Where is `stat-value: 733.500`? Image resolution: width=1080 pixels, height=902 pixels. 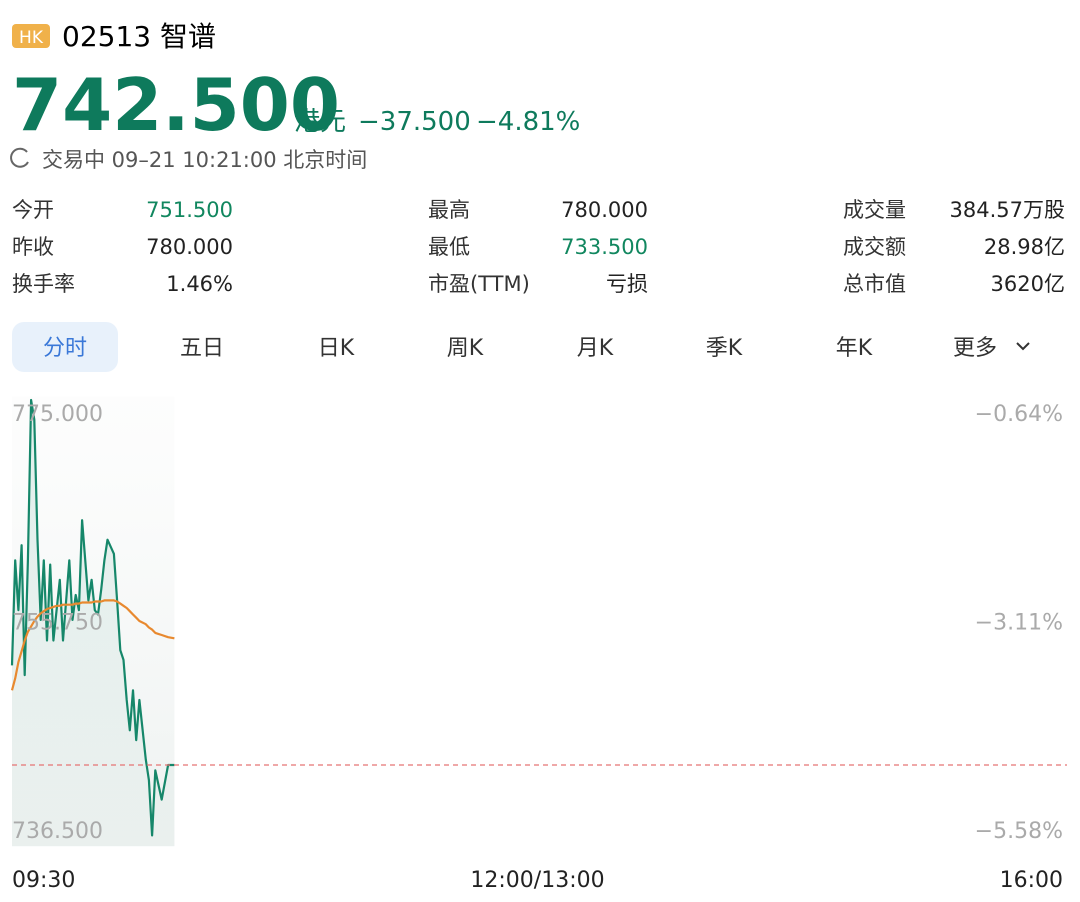 stat-value: 733.500 is located at coordinates (604, 247).